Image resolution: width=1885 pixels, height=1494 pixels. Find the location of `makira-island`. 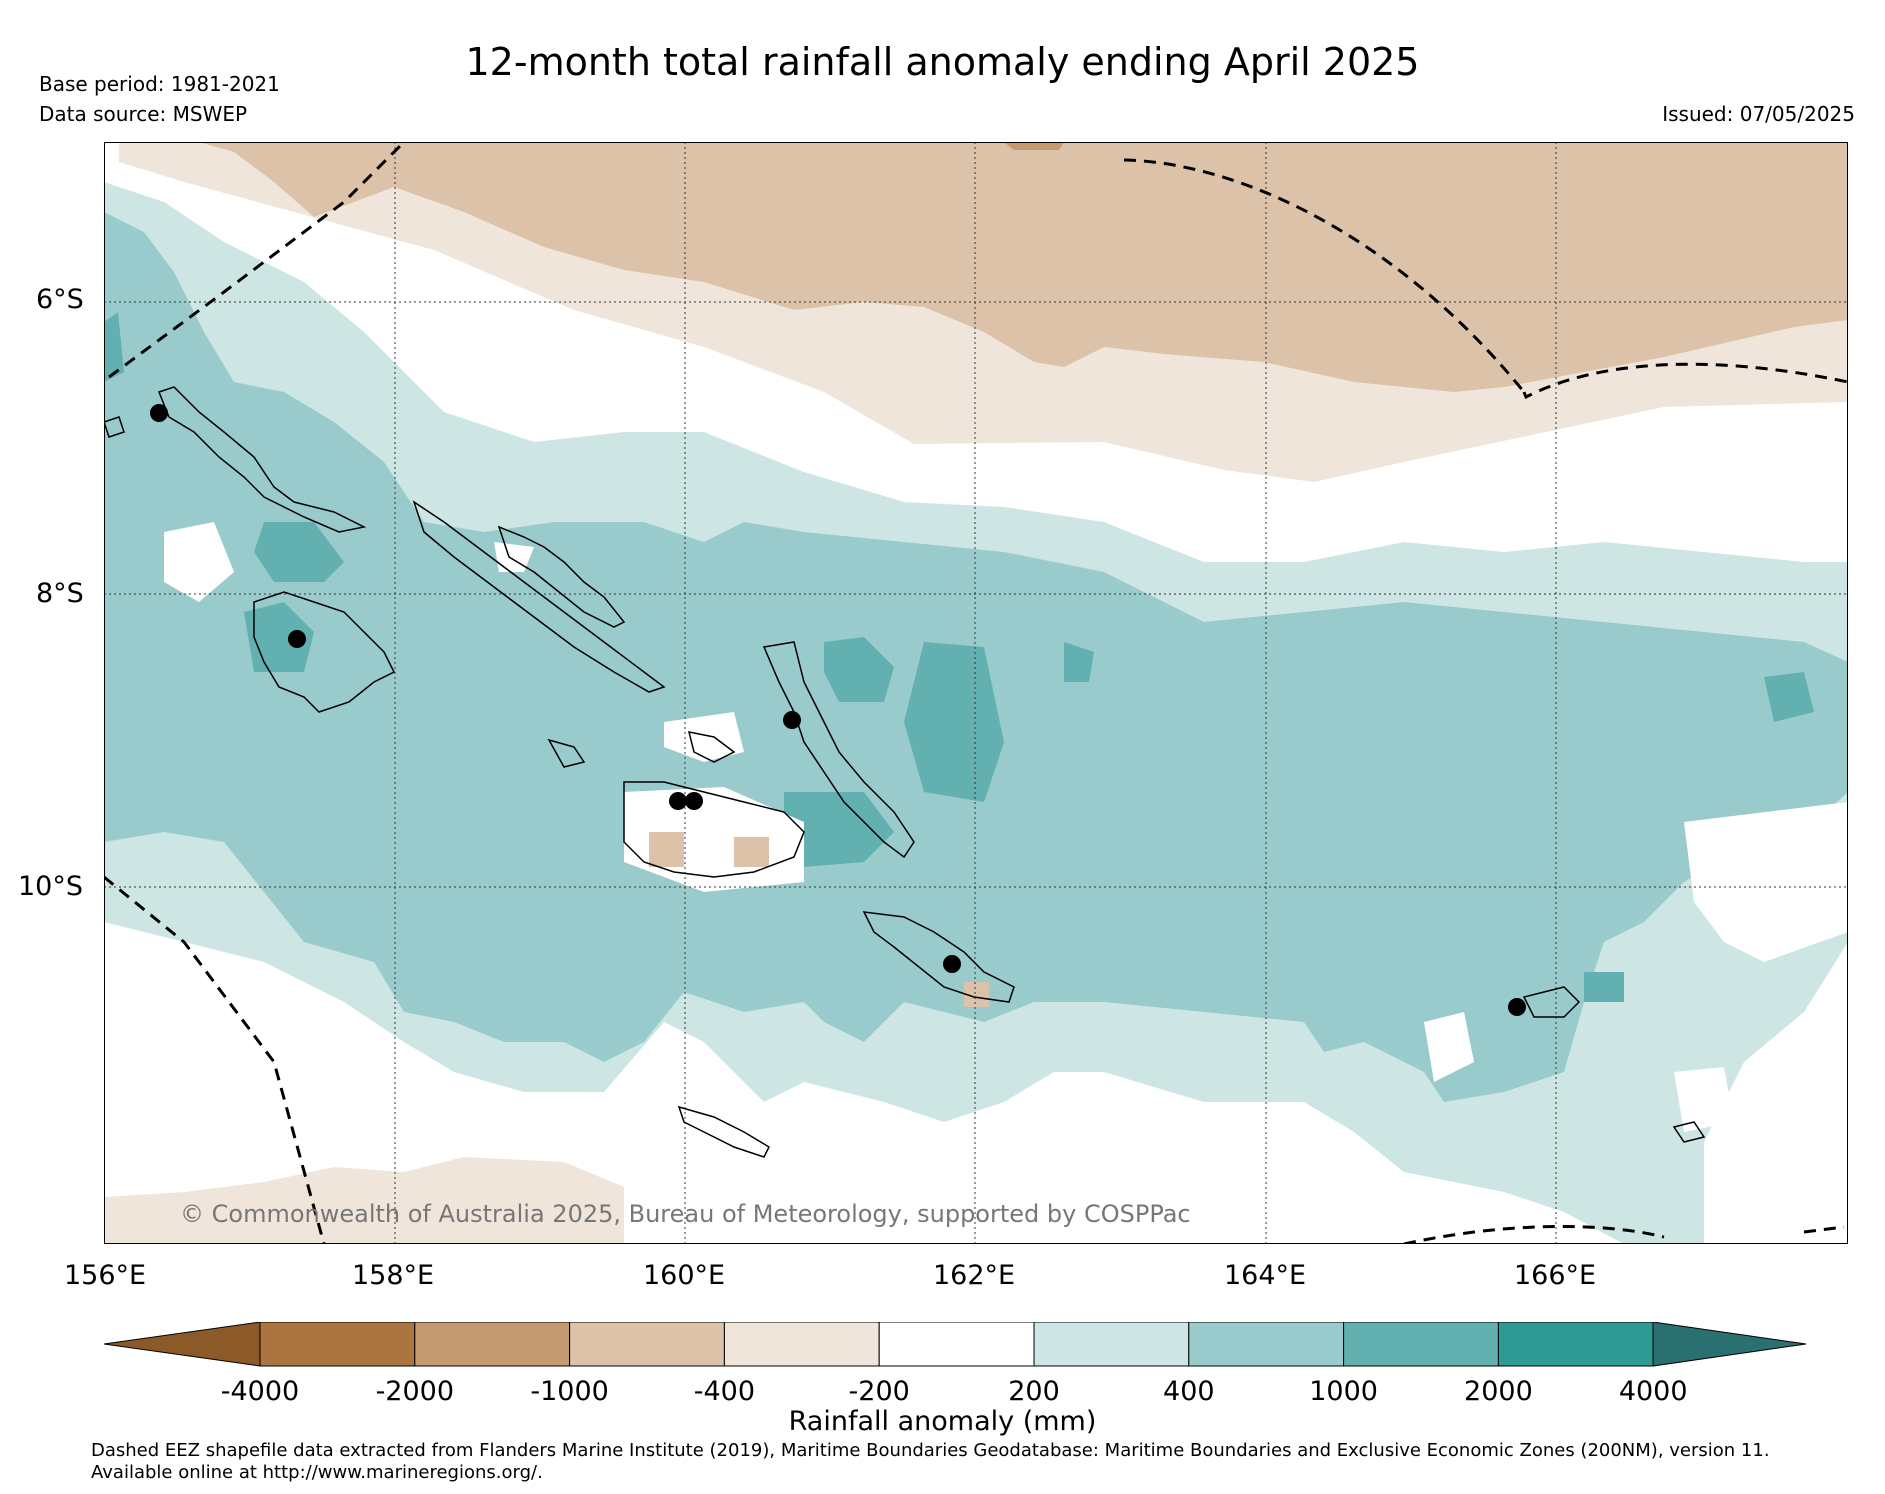

makira-island is located at coordinates (938, 957).